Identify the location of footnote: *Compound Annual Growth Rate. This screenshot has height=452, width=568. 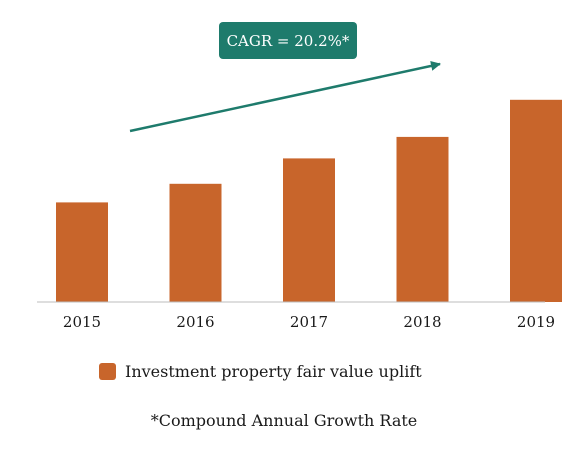
(284, 420).